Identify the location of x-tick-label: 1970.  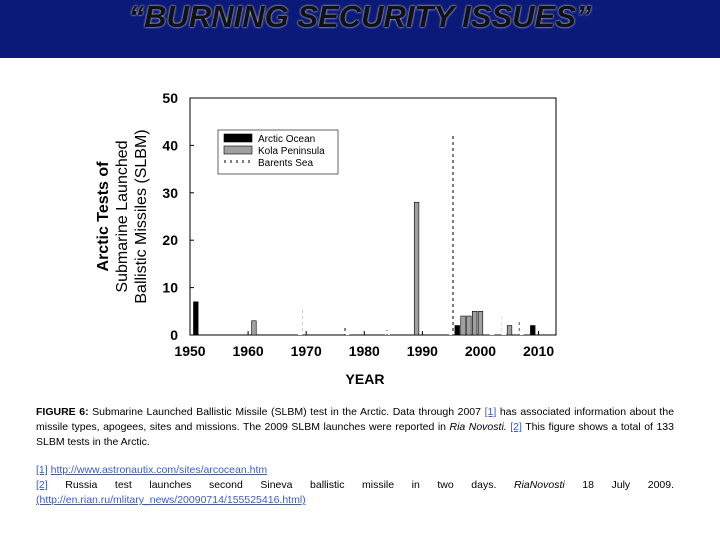
(306, 351).